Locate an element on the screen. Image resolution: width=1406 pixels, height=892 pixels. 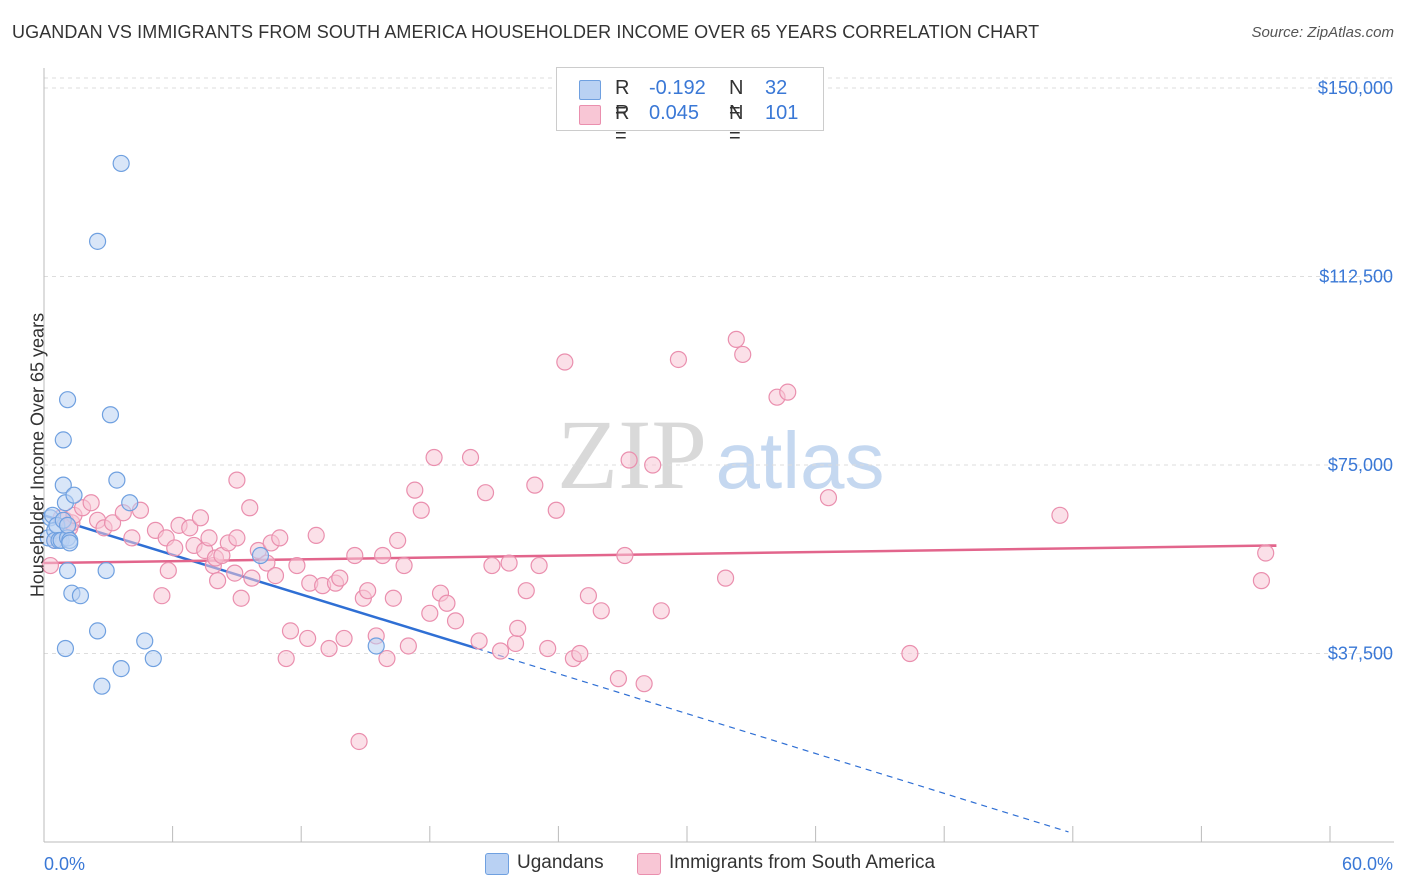
source-label: Source: ZipAtlas.com is located at coordinates (1322, 32).